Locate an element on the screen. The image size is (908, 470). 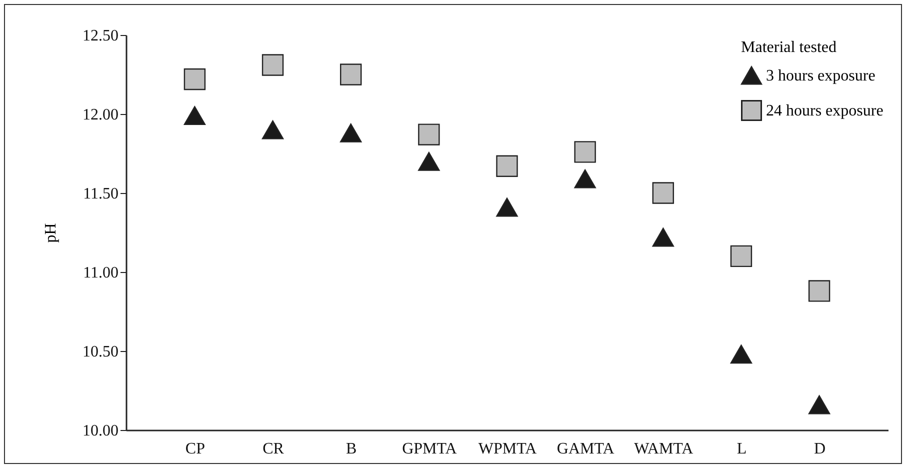
y-tick-label: 11.00 is located at coordinates (100, 273).